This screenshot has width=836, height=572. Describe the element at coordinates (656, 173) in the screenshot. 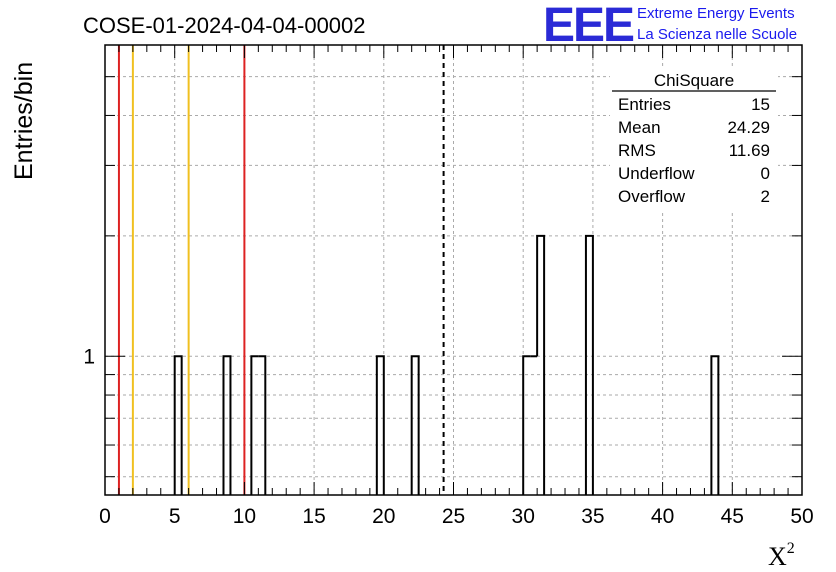

I see `stats-row-label: Underflow` at that location.